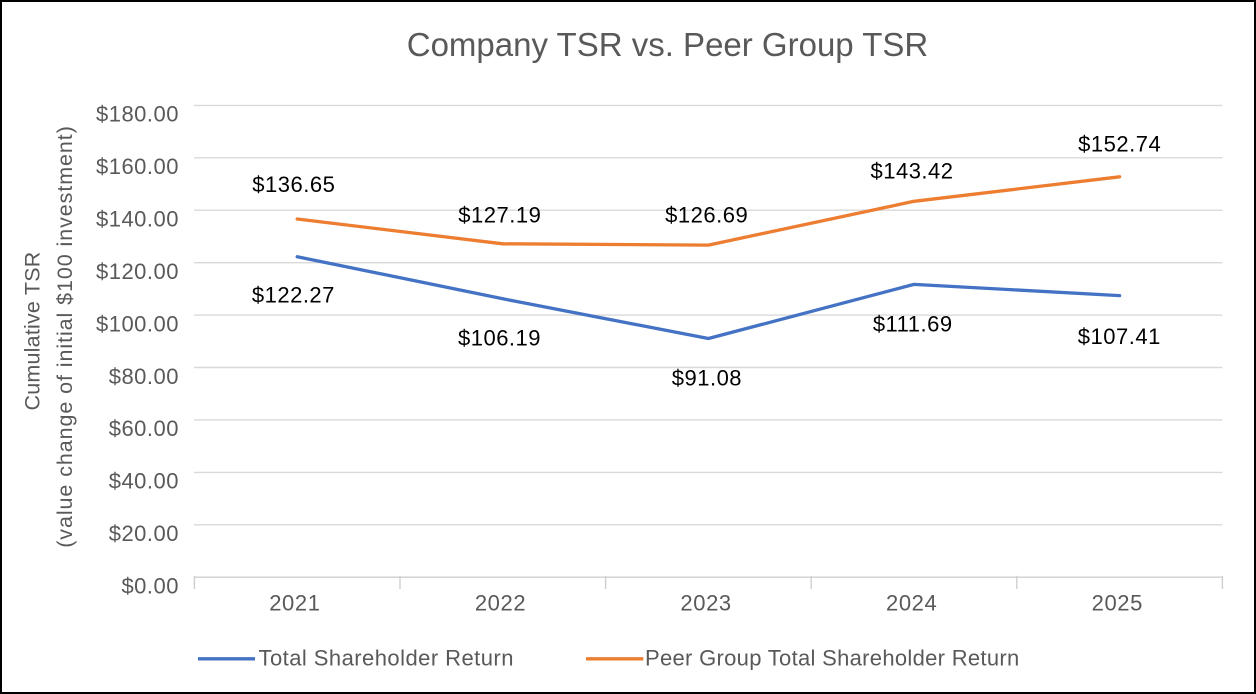 Image resolution: width=1256 pixels, height=694 pixels. What do you see at coordinates (386, 658) in the screenshot?
I see `svg-text: Total Shareholder Return` at bounding box center [386, 658].